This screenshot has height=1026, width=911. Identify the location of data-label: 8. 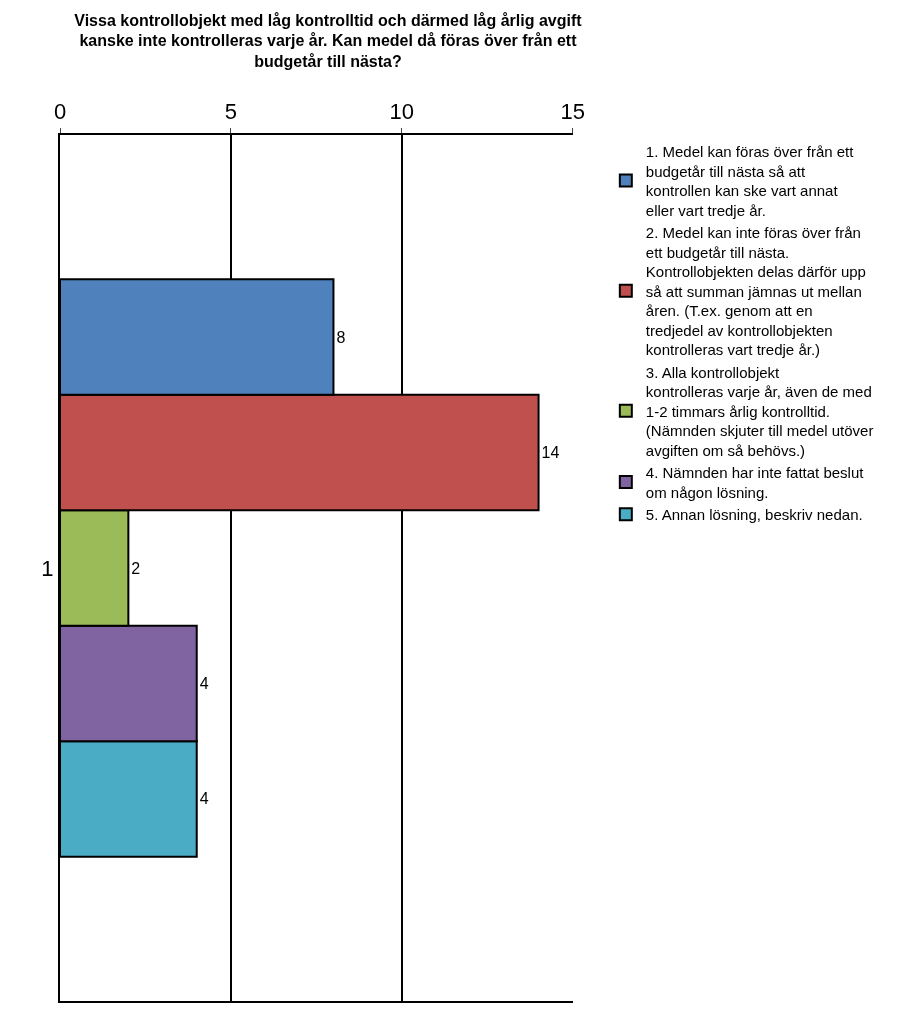
(341, 337).